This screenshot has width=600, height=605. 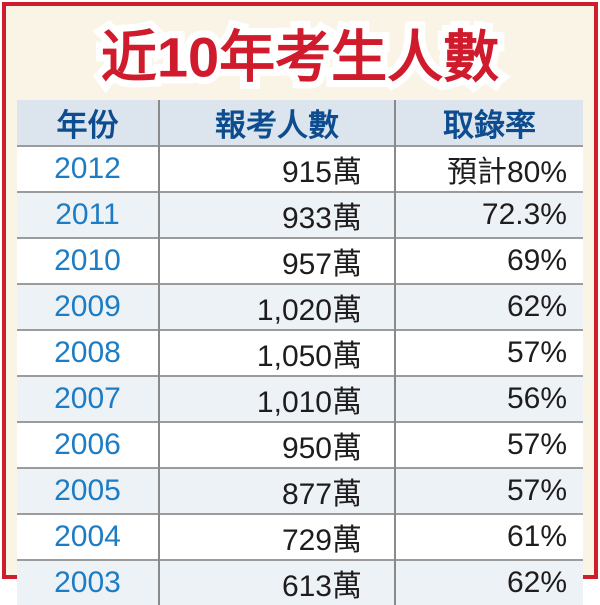 What do you see at coordinates (489, 168) in the screenshot?
I see `cell-rate: 預計80%` at bounding box center [489, 168].